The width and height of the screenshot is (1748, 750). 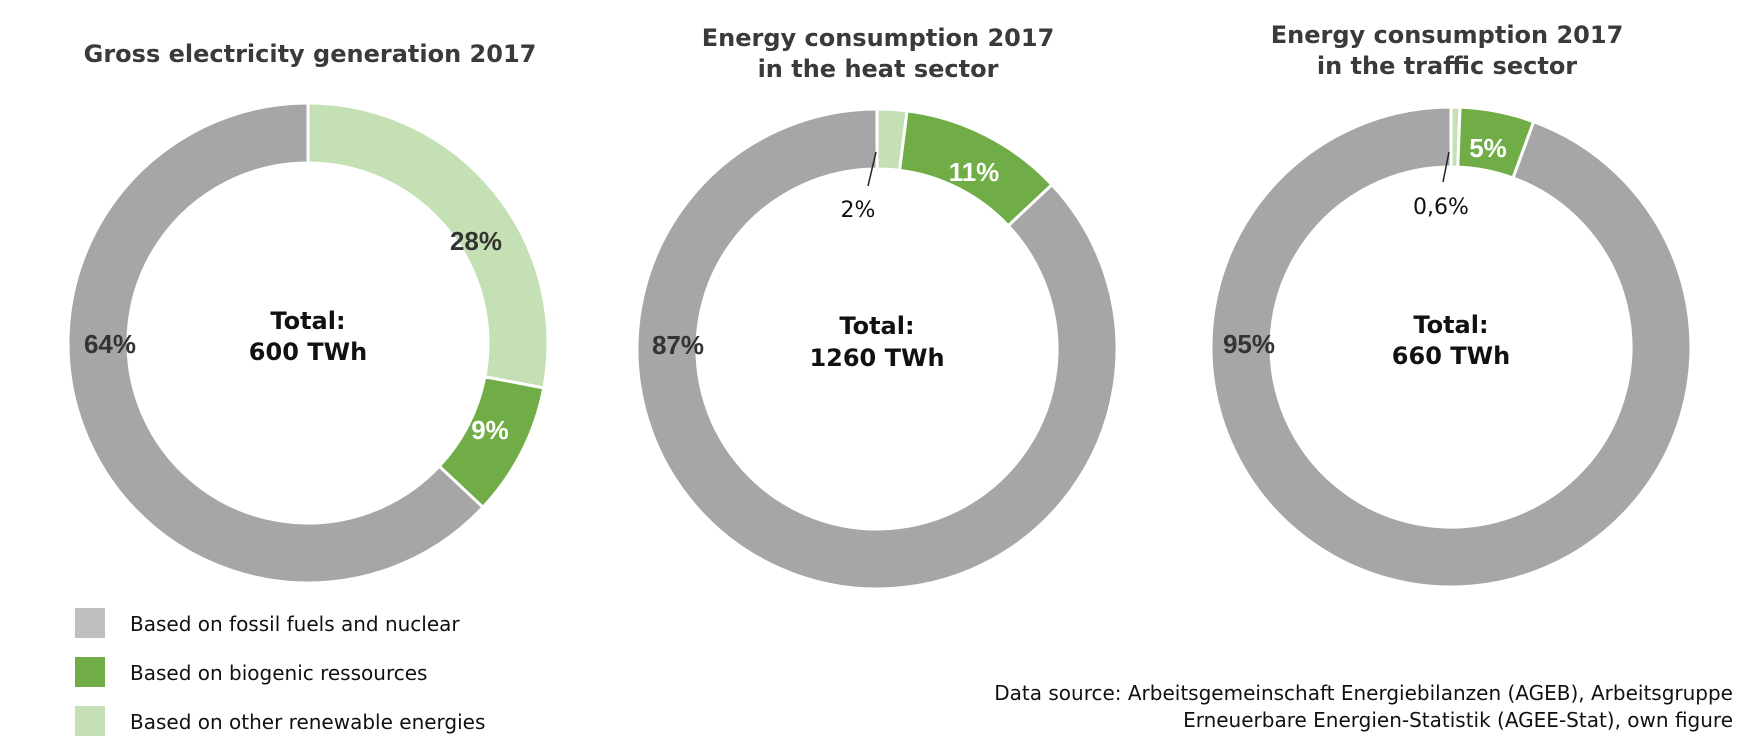 What do you see at coordinates (876, 326) in the screenshot?
I see `chart-2-total-label: Total:` at bounding box center [876, 326].